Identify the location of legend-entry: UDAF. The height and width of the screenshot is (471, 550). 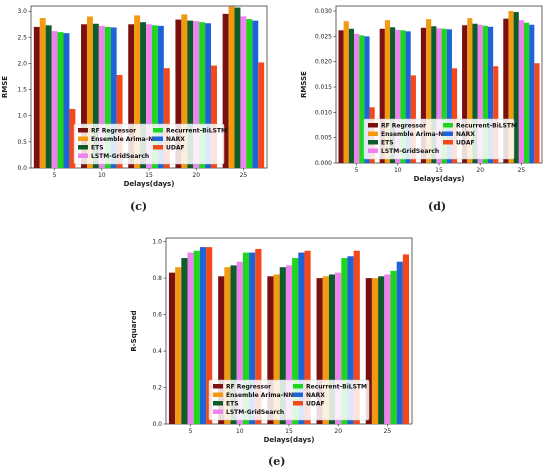
(465, 143).